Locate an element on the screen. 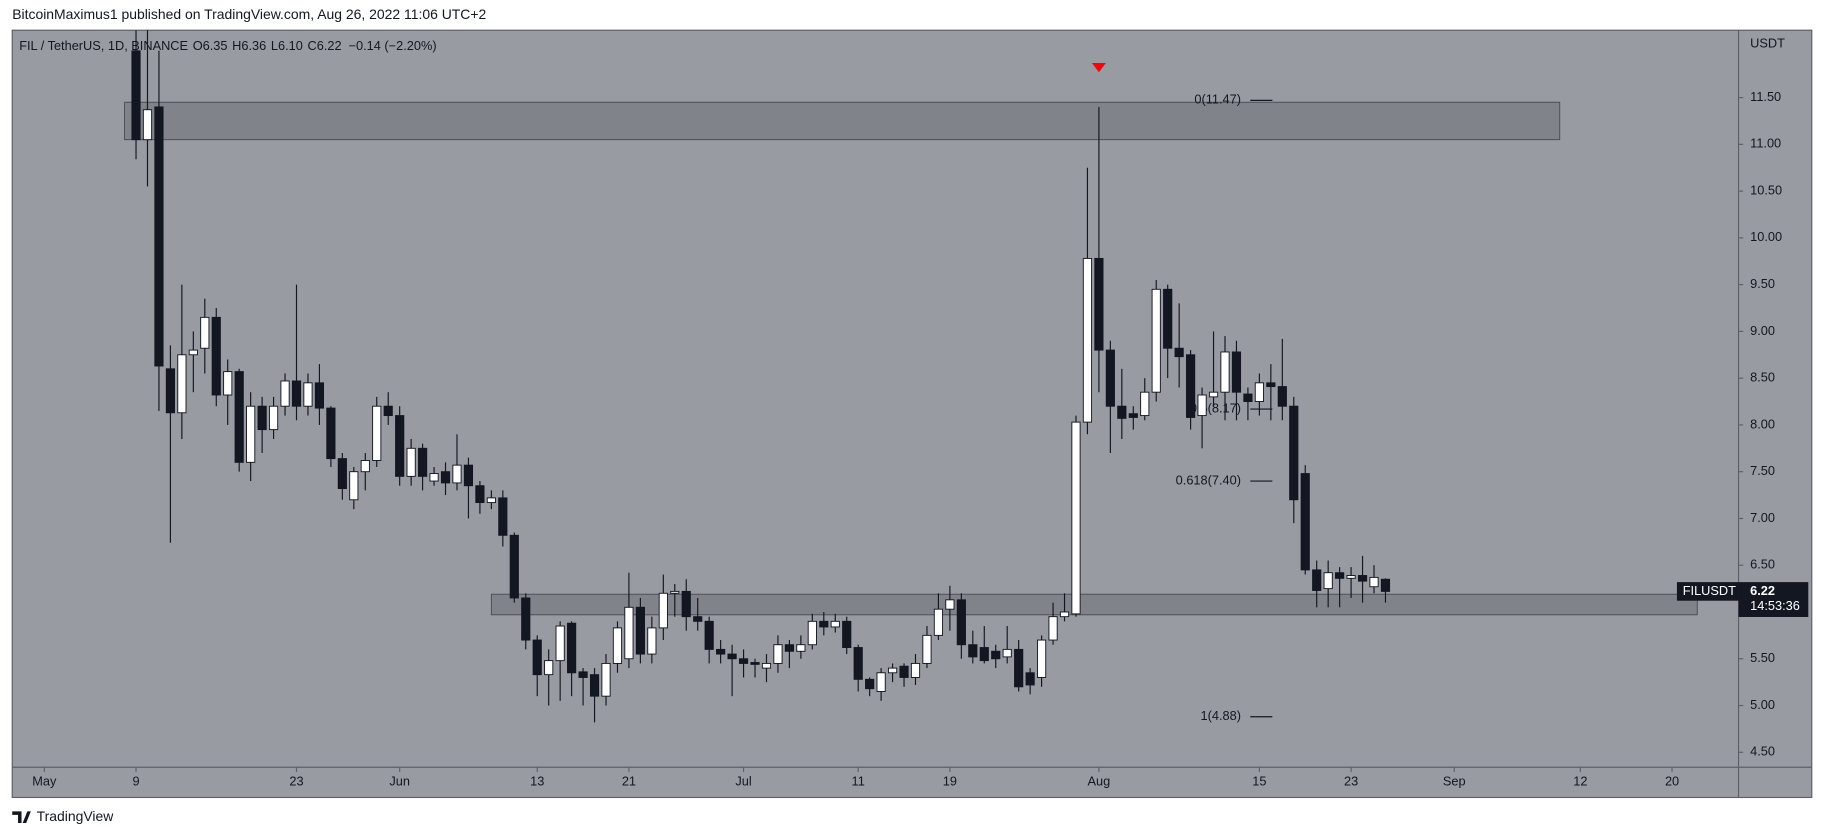  ohlc-key: L is located at coordinates (274, 45).